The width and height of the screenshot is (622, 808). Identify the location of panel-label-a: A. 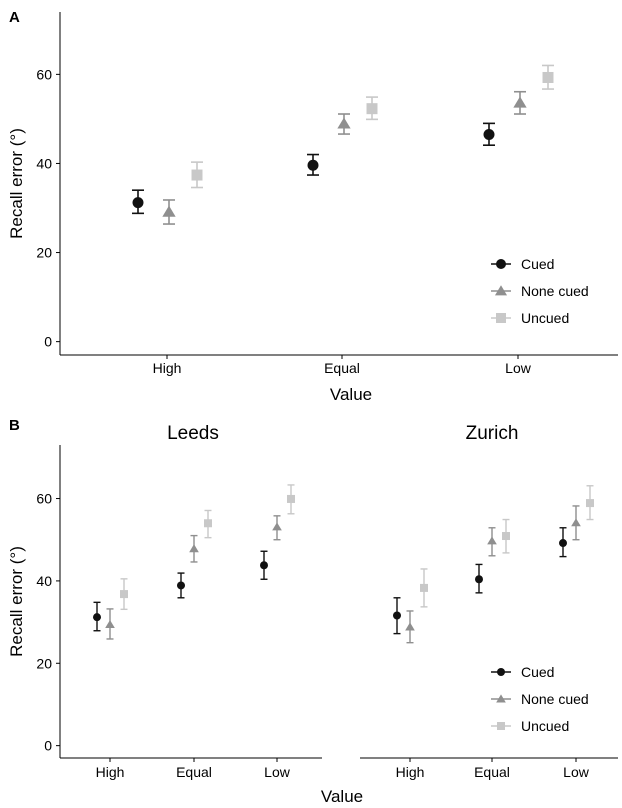
(14, 17).